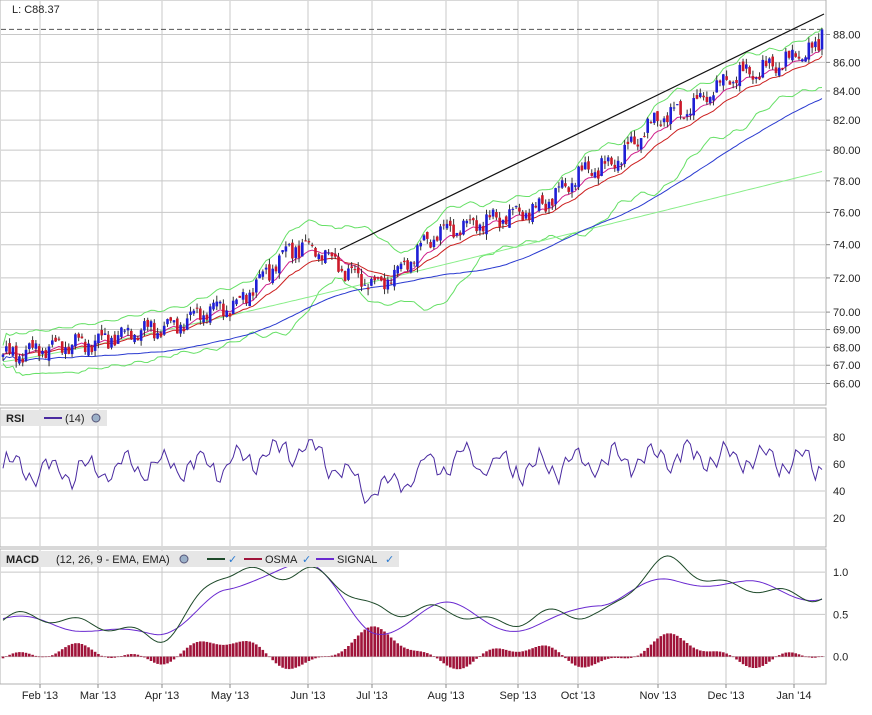 Image resolution: width=872 pixels, height=715 pixels. What do you see at coordinates (96, 418) in the screenshot?
I see `rsi-settings-icon` at bounding box center [96, 418].